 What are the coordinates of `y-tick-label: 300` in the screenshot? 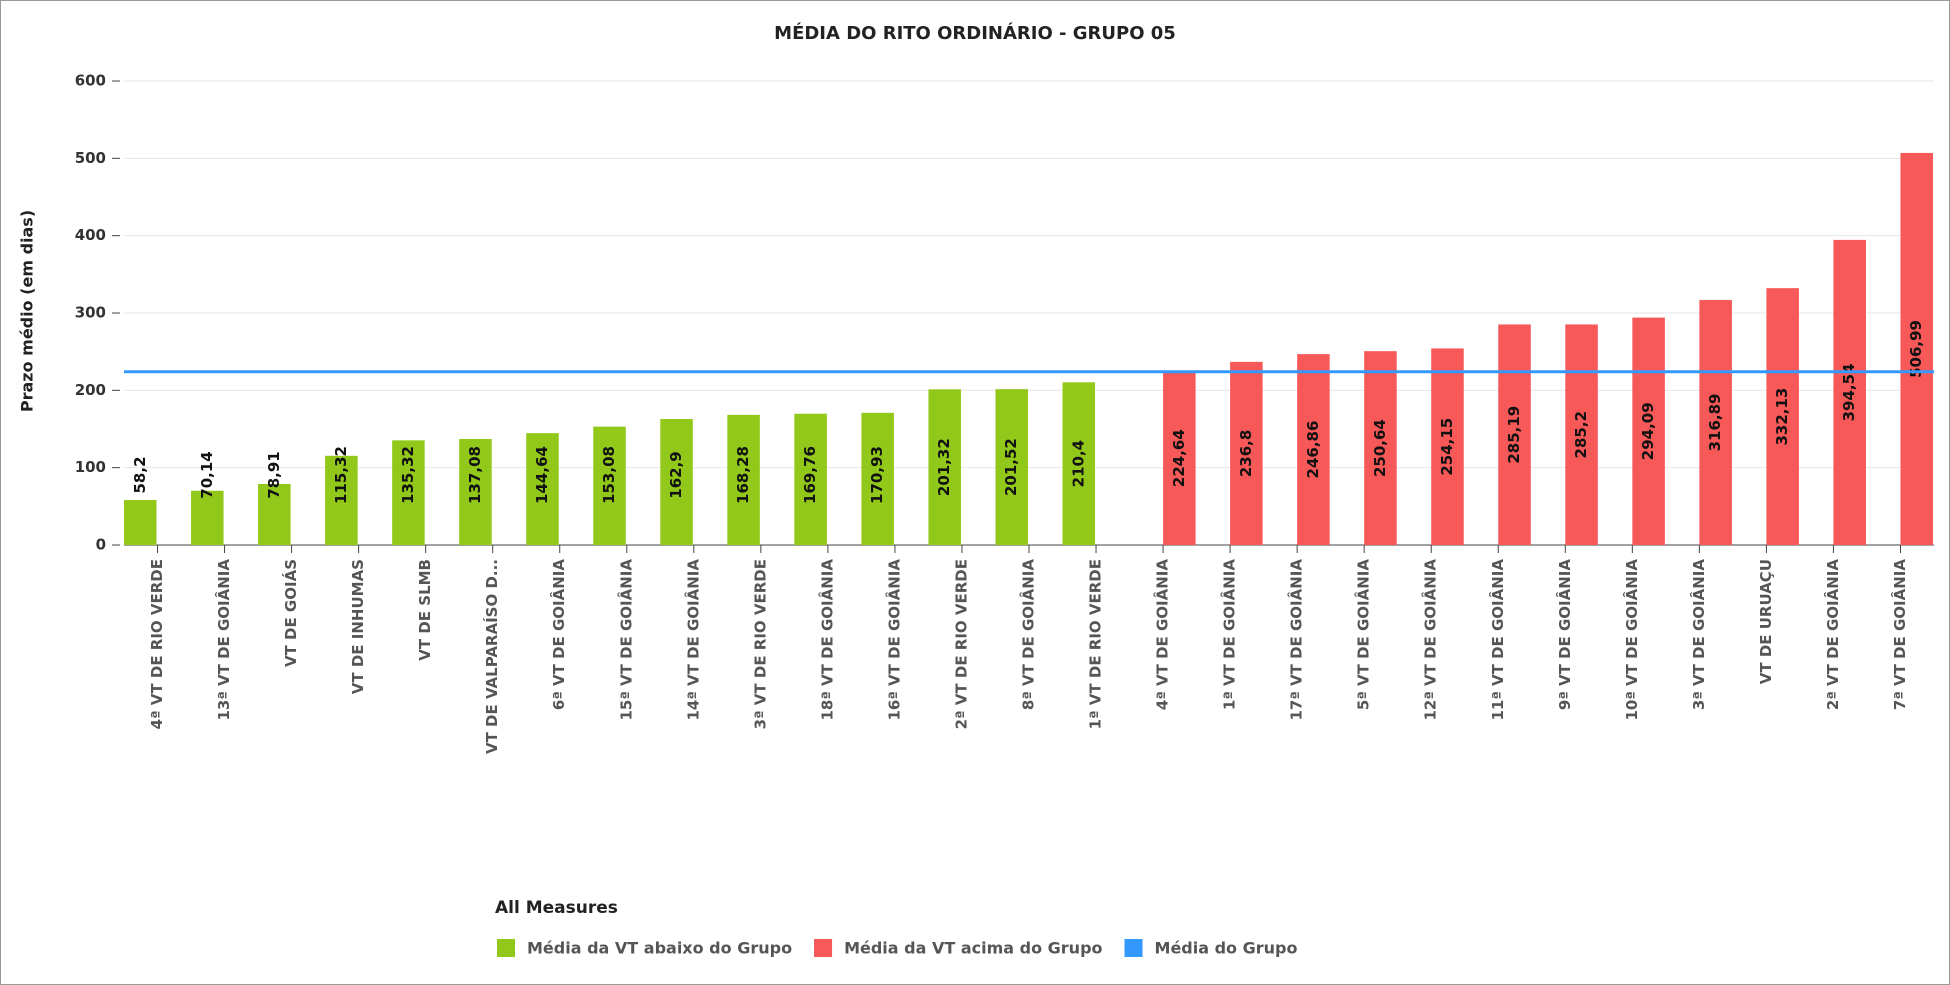 It's located at (90, 313).